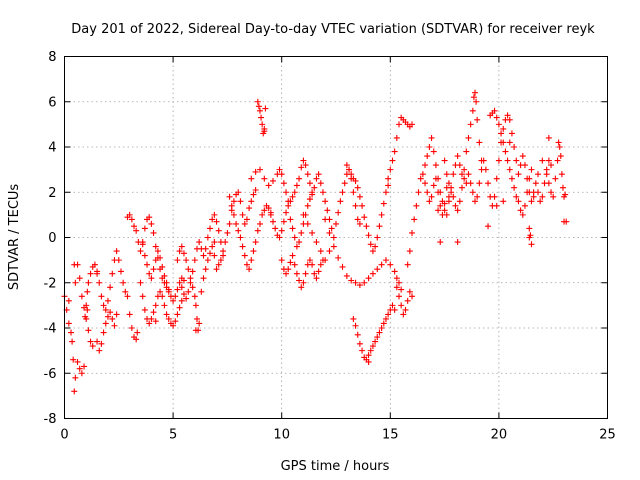  Describe the element at coordinates (14, 237) in the screenshot. I see `y-axis-label: SDTVAR / TECUs` at that location.